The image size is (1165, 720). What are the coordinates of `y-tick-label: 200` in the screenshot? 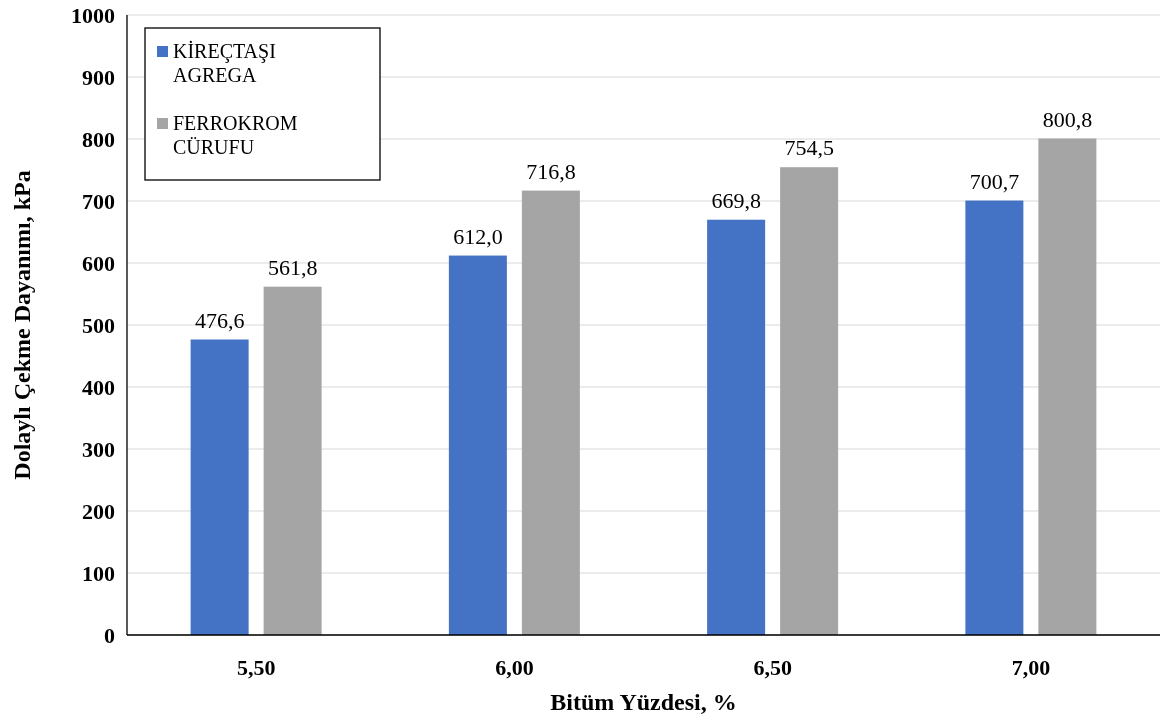 It's located at (98, 511).